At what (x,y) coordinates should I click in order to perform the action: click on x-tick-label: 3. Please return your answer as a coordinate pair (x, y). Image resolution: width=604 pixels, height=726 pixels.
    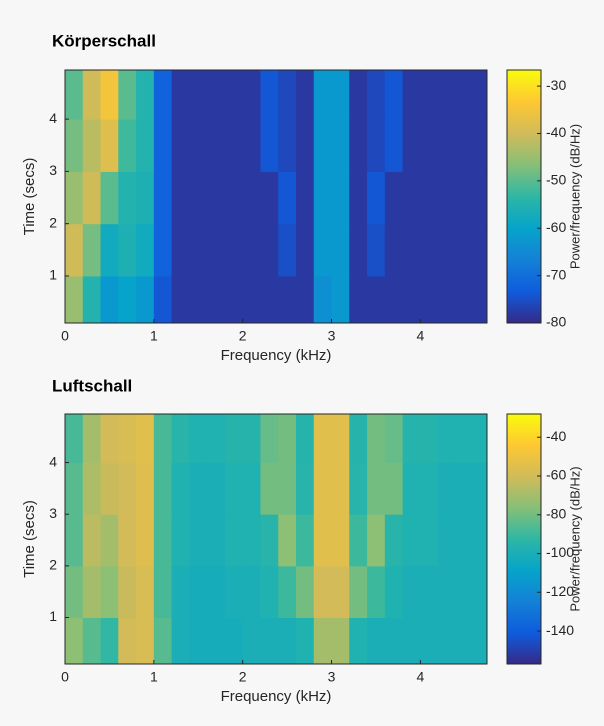
    Looking at the image, I should click on (332, 677).